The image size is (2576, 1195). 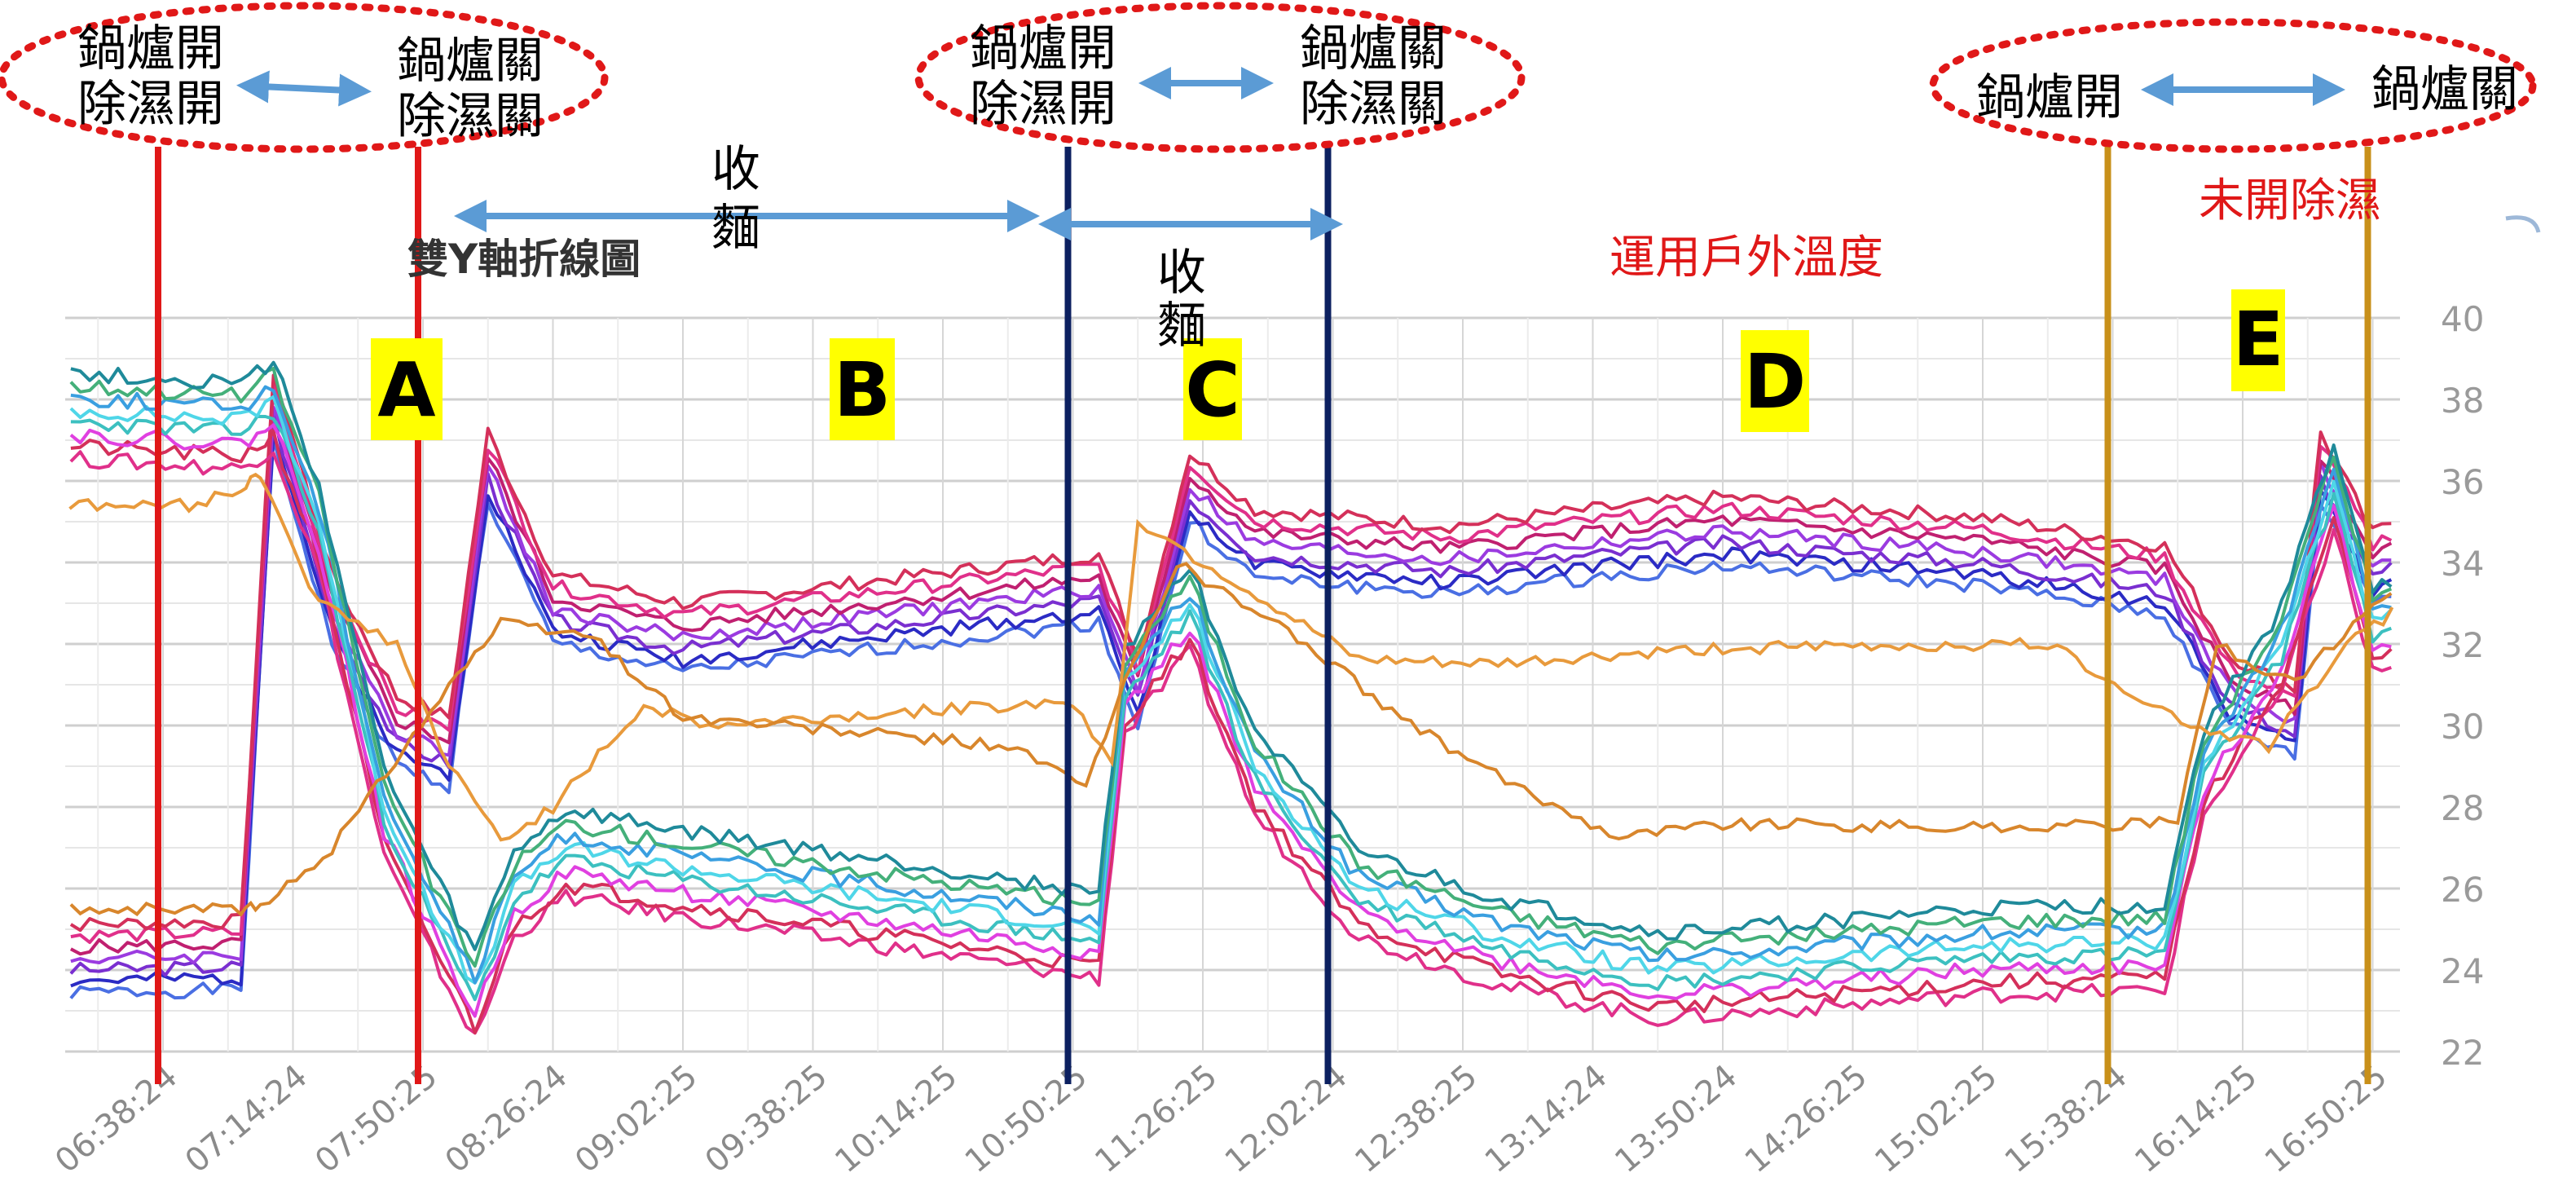 What do you see at coordinates (2463, 890) in the screenshot?
I see `y-tick-label: 26` at bounding box center [2463, 890].